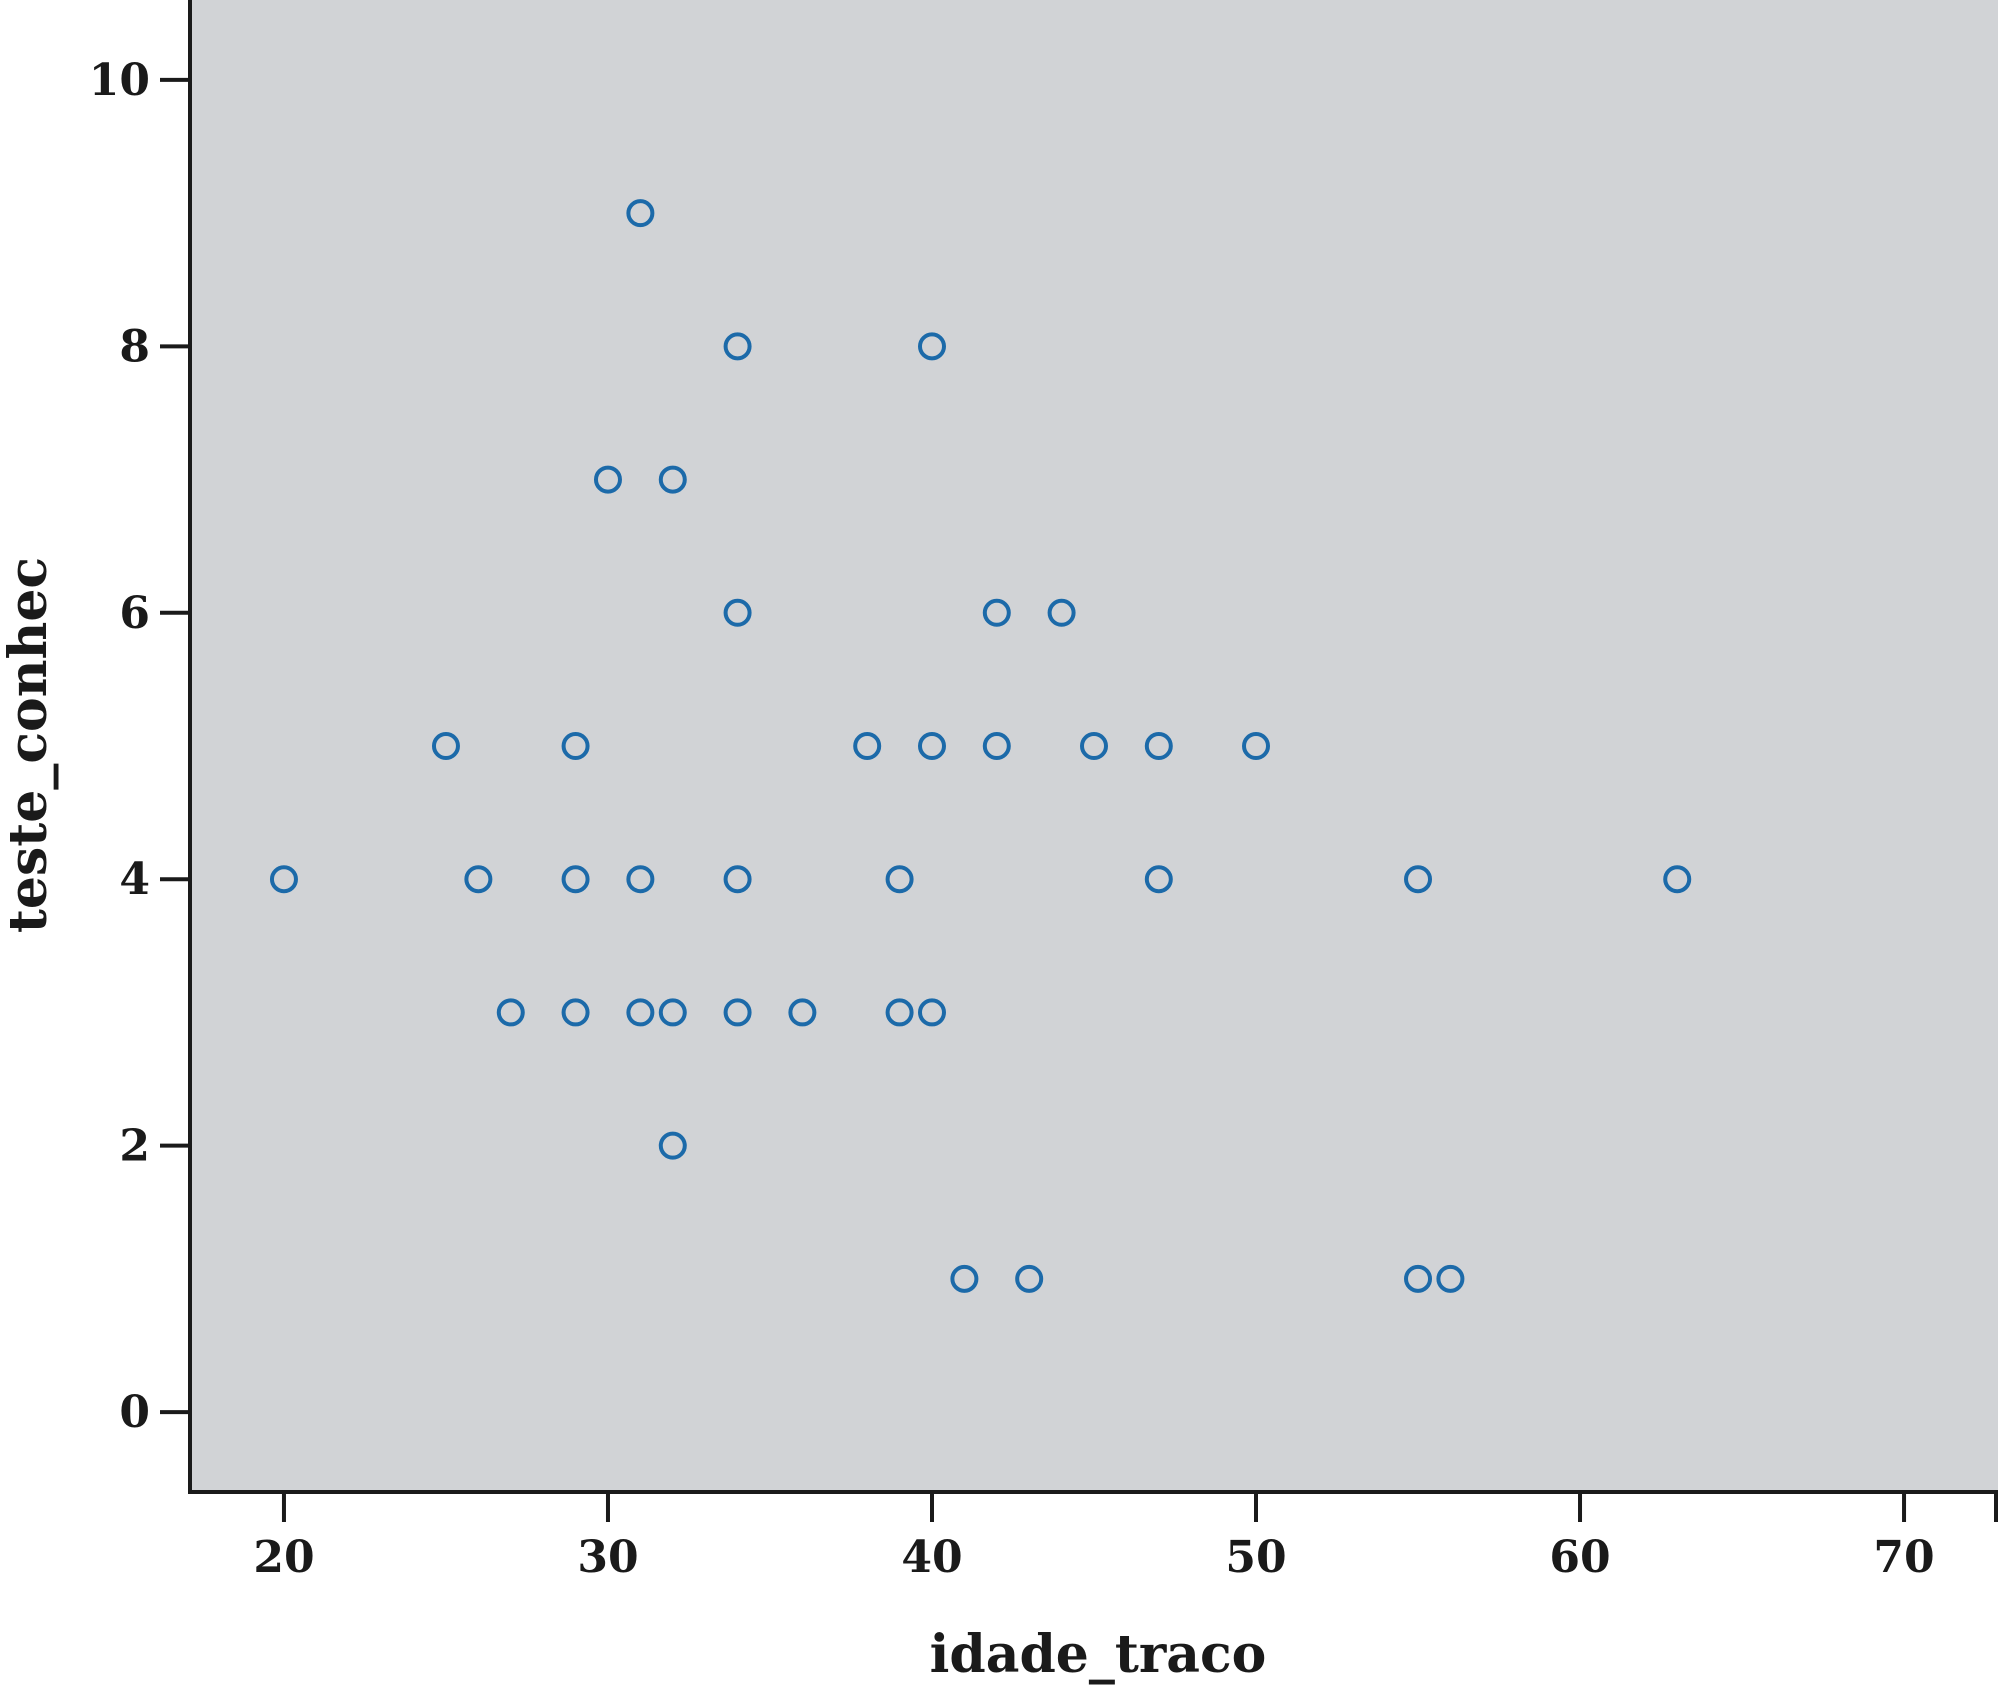 The width and height of the screenshot is (2000, 1692). I want to click on x-tick-label: 20, so click(283, 1557).